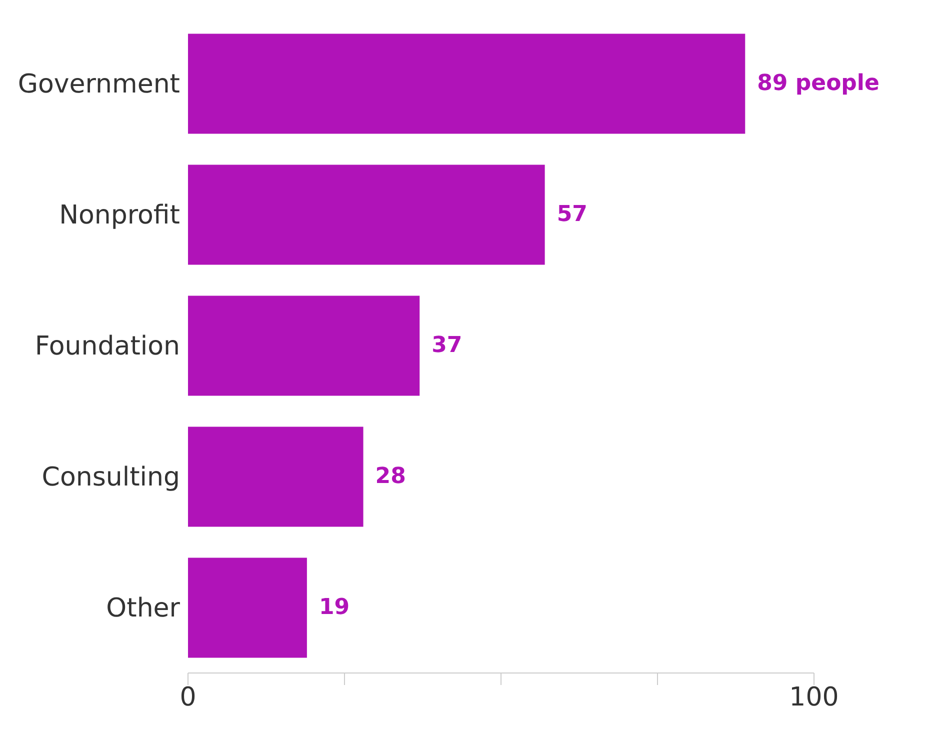  What do you see at coordinates (111, 477) in the screenshot?
I see `y-tick-label: Consulting` at bounding box center [111, 477].